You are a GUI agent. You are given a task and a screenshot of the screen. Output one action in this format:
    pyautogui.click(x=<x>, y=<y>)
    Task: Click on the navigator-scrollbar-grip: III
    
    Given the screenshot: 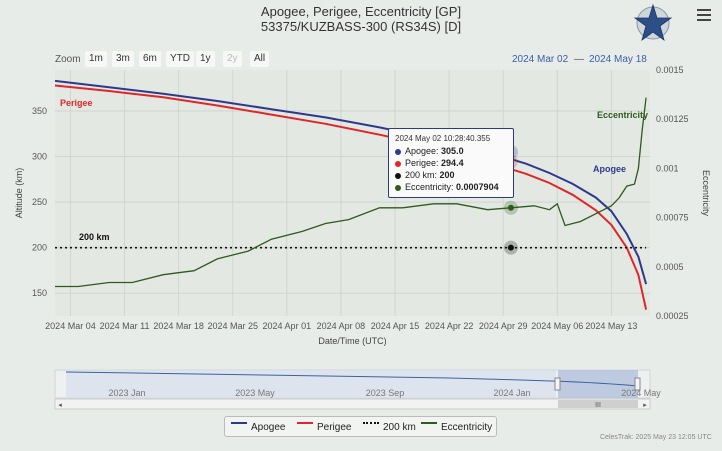 What is the action you would take?
    pyautogui.click(x=598, y=405)
    